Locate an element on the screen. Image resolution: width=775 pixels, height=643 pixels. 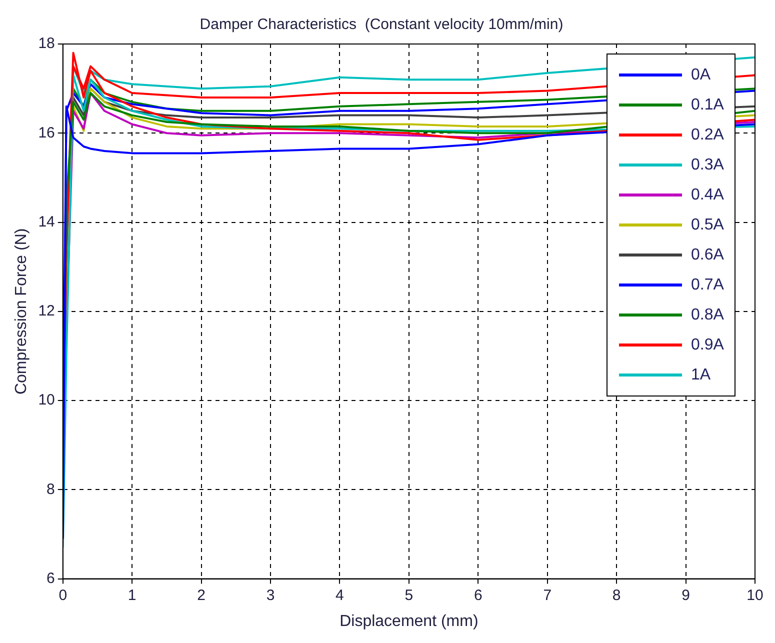
legend-label: 0.2A is located at coordinates (707, 135).